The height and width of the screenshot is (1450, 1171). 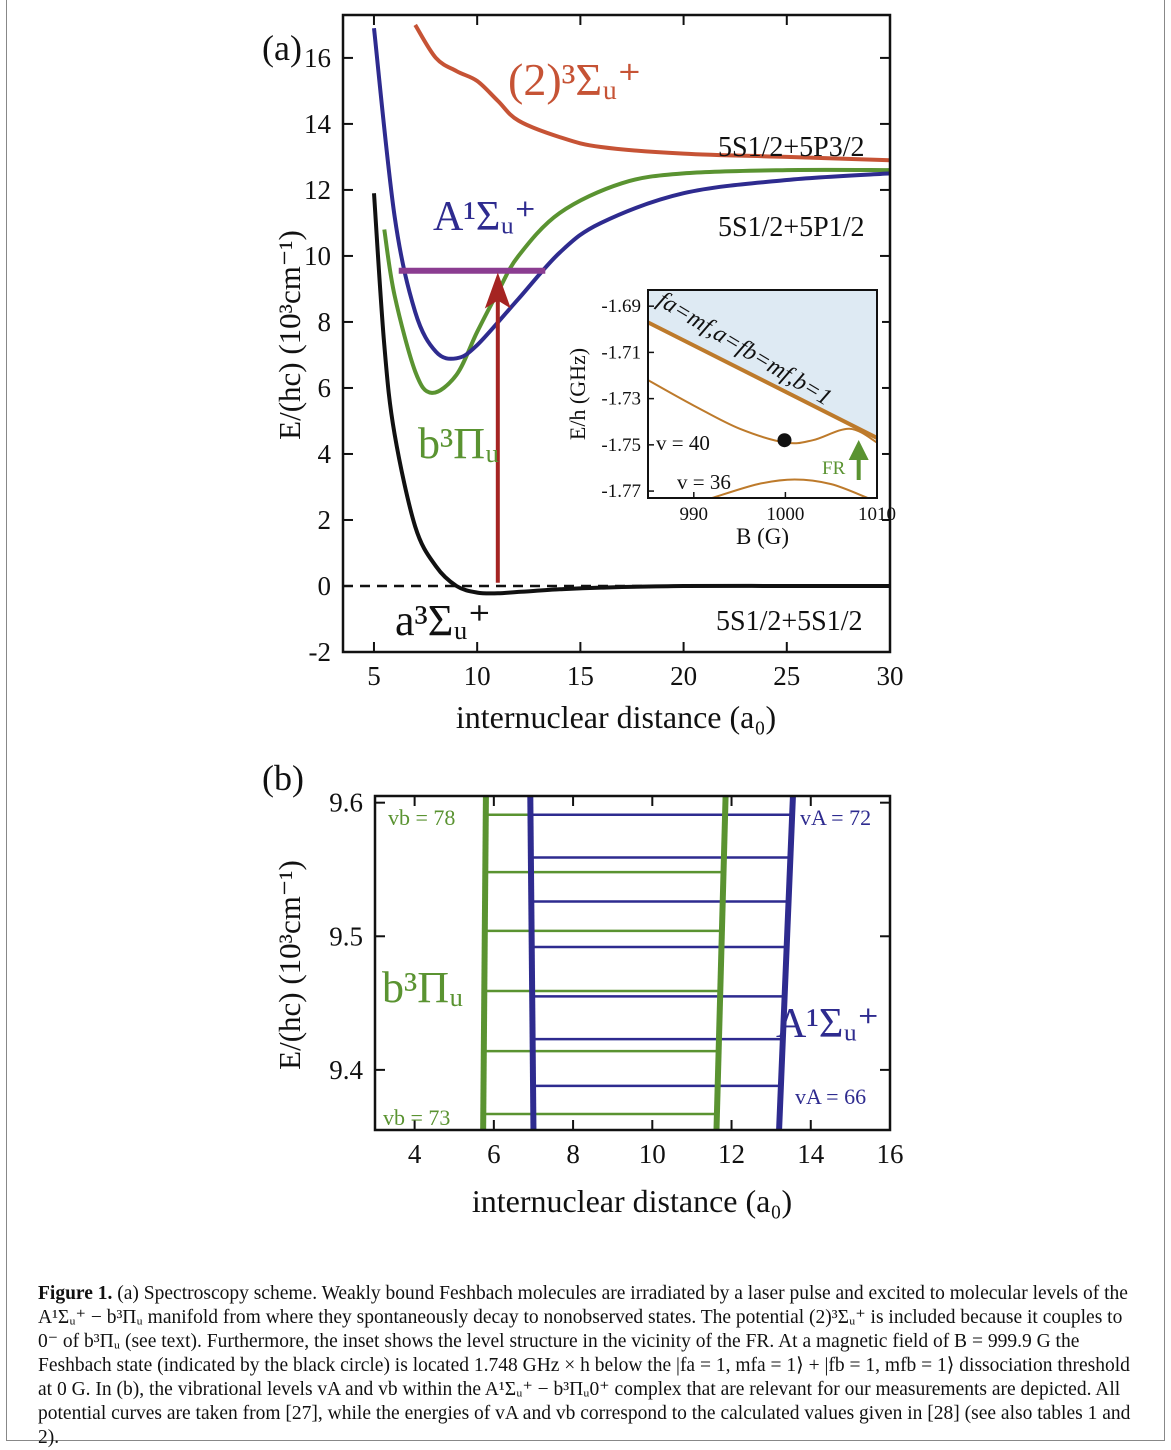 What do you see at coordinates (325, 388) in the screenshot?
I see `panel-a-ytick-label: 6` at bounding box center [325, 388].